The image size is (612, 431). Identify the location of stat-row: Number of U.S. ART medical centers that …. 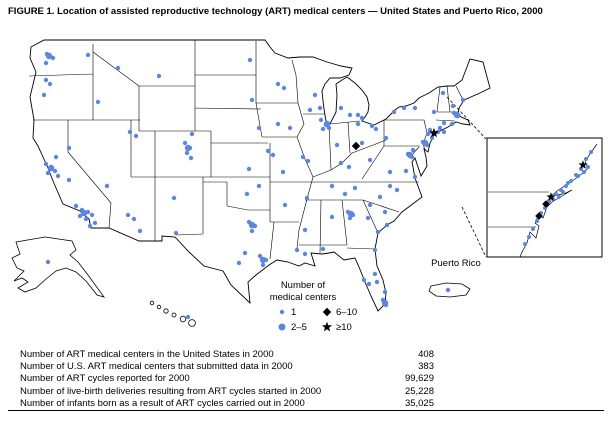
(227, 367).